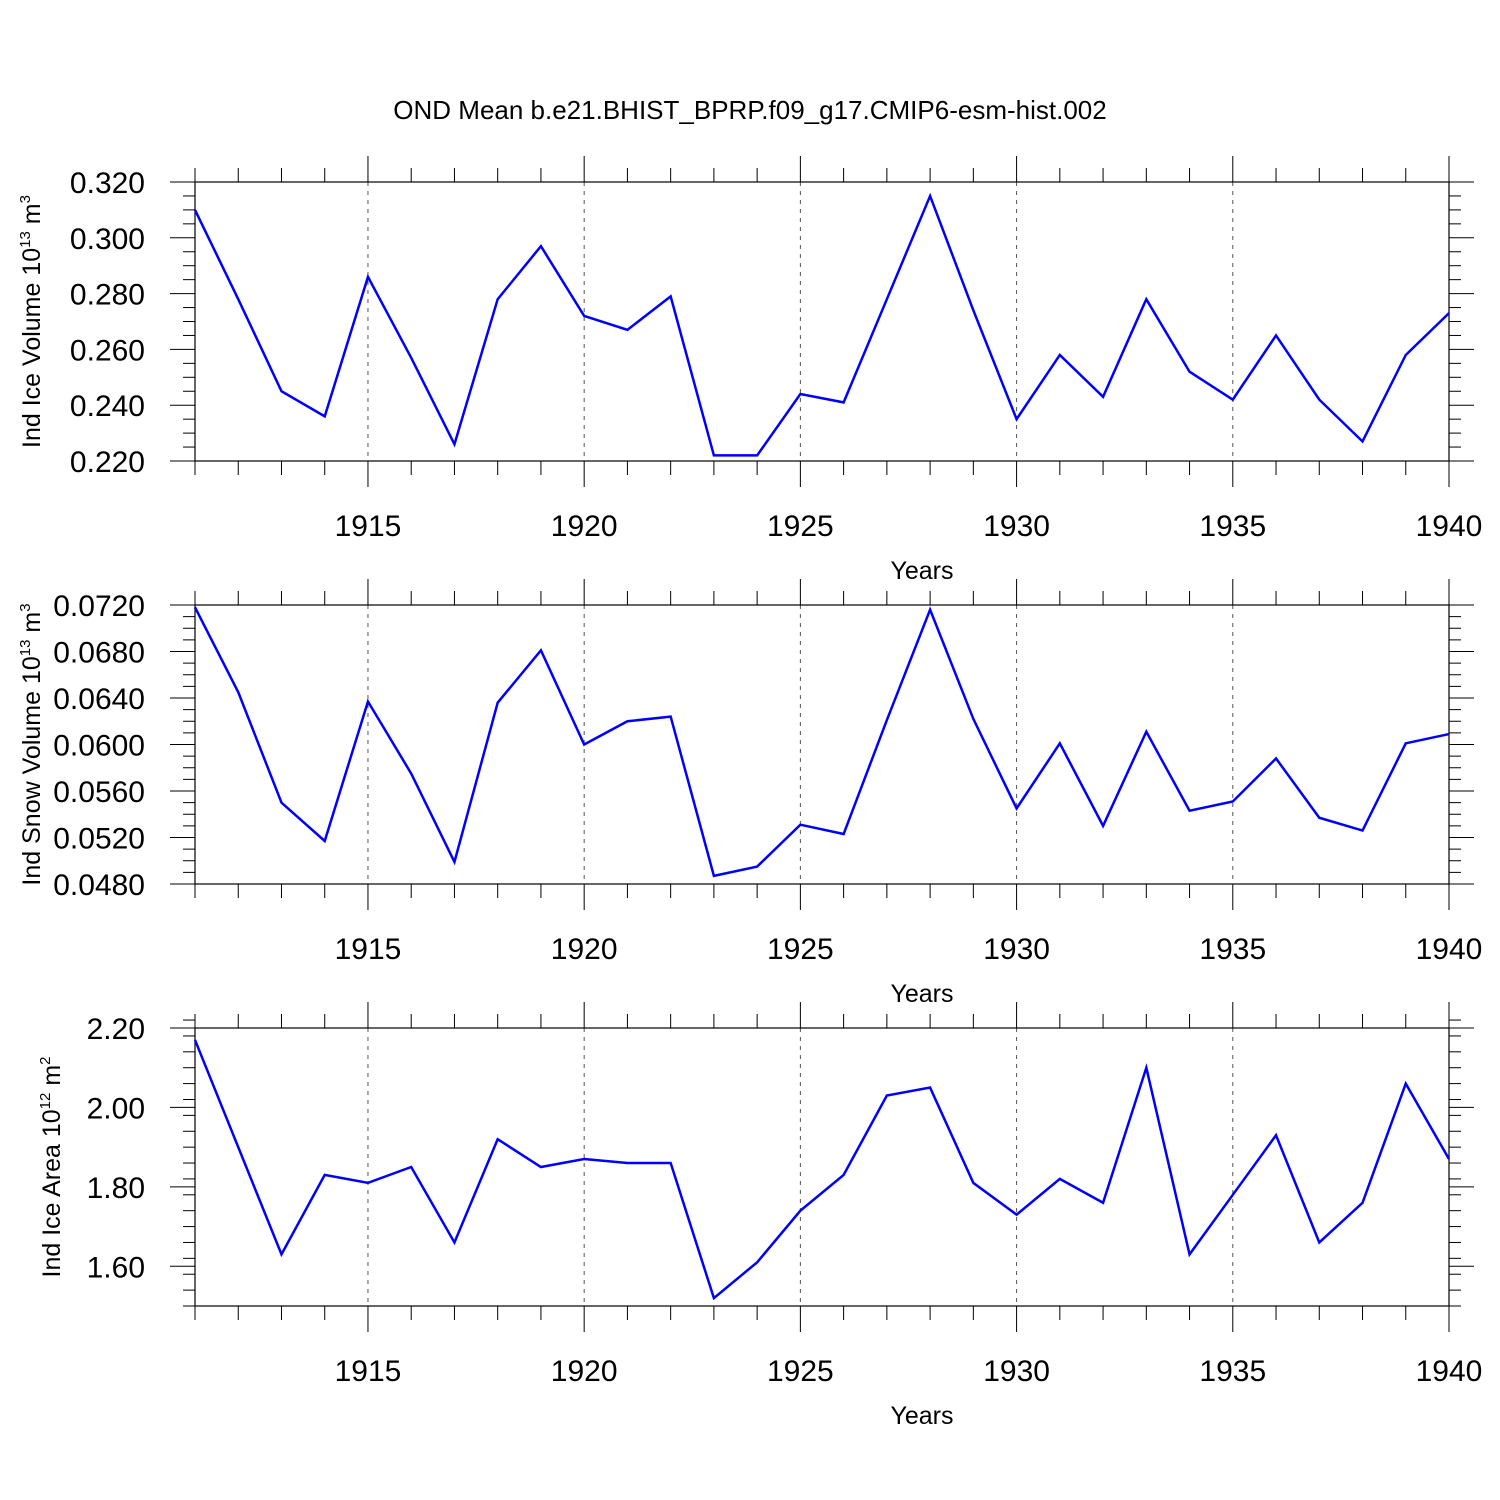 This screenshot has height=1500, width=1500. Describe the element at coordinates (99, 746) in the screenshot. I see `y-tick-label: 0.0600` at that location.